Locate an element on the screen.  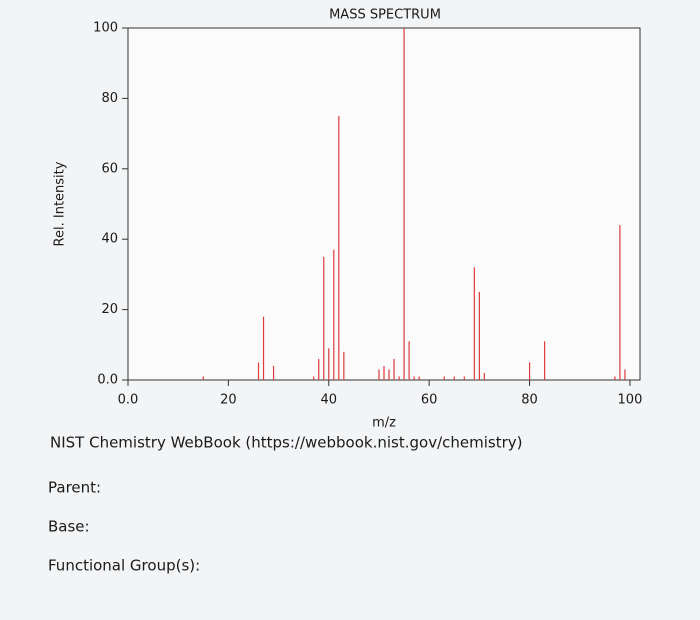
x-tick-label: 0.0 is located at coordinates (128, 400).